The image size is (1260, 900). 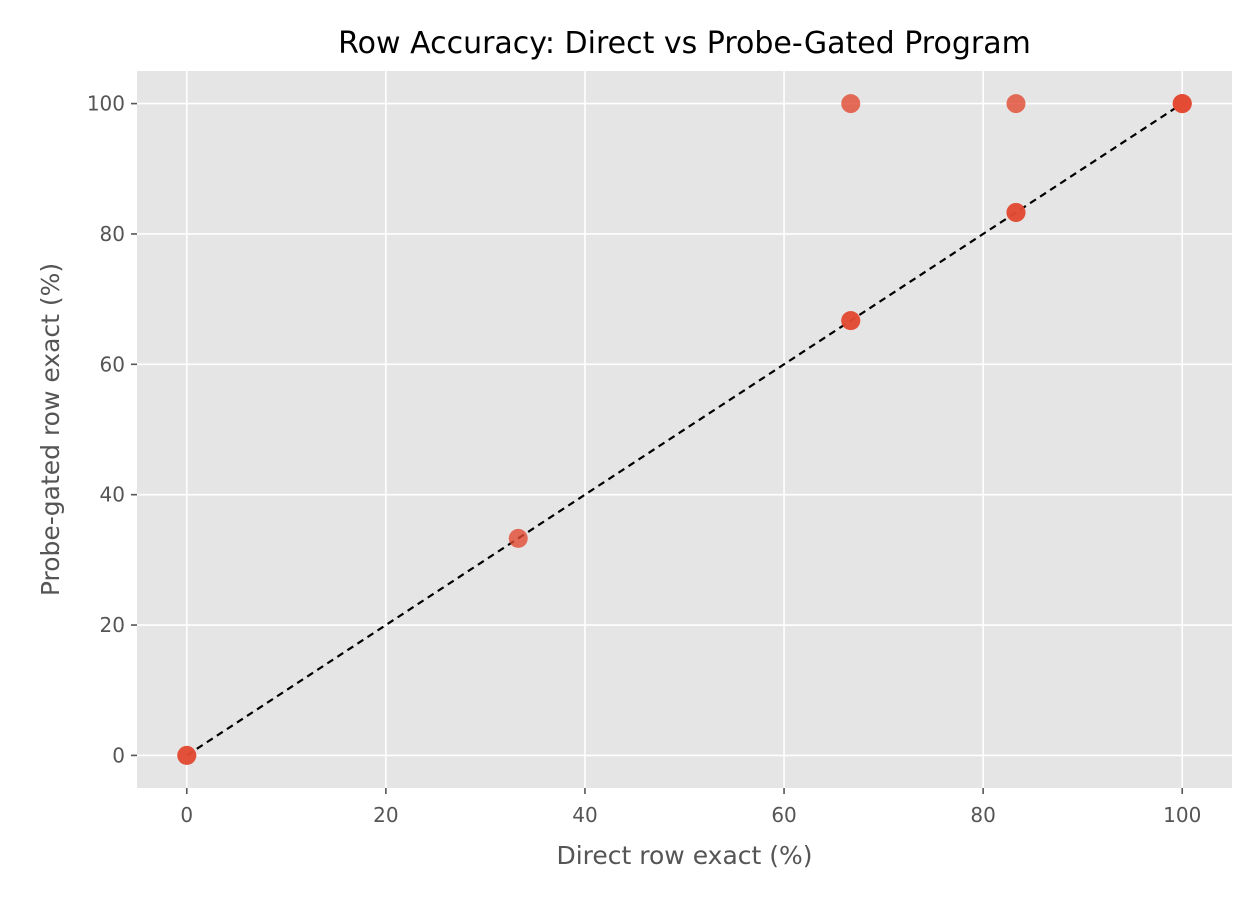 I want to click on x-tick-label: 60, so click(x=783, y=815).